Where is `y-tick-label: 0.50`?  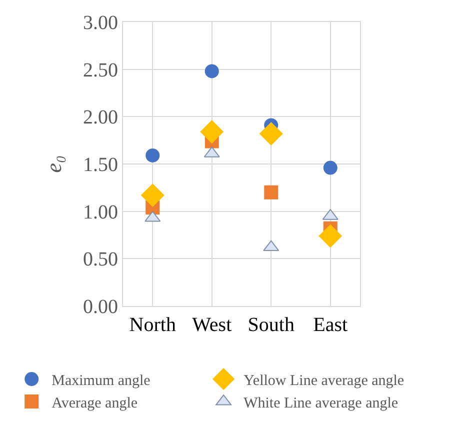
y-tick-label: 0.50 is located at coordinates (100, 259).